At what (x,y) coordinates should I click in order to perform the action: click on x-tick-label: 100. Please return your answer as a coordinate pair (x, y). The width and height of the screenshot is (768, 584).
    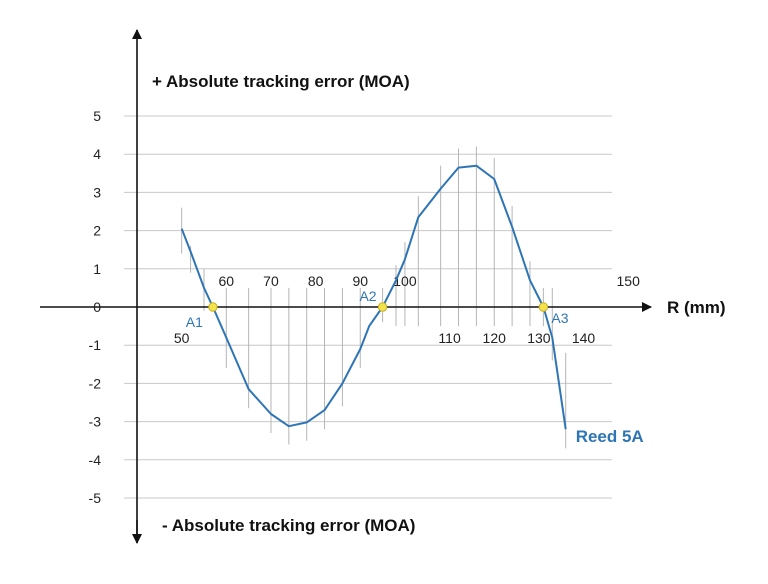
    Looking at the image, I should click on (405, 281).